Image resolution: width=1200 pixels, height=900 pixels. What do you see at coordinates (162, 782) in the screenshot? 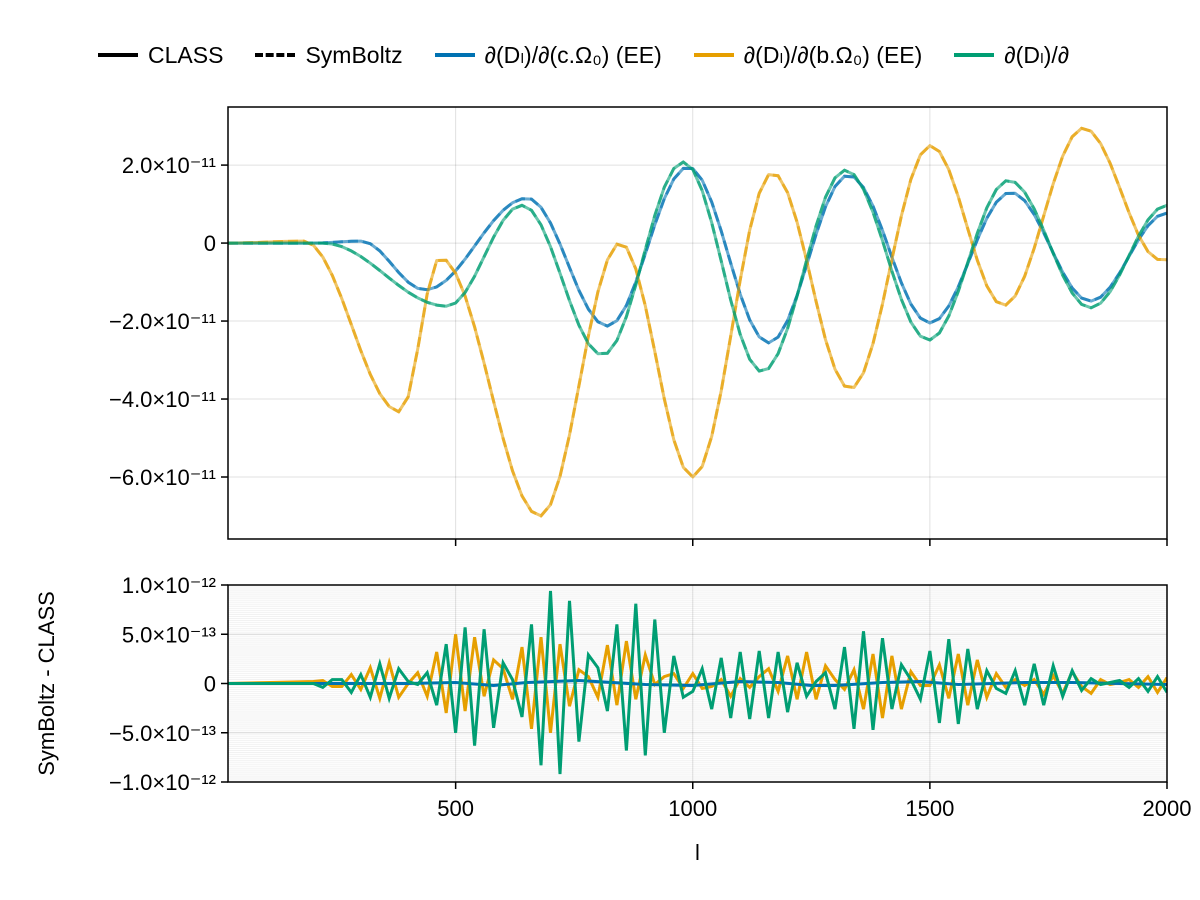
I see `y-tick-label: −1.0×10⁻¹²` at bounding box center [162, 782].